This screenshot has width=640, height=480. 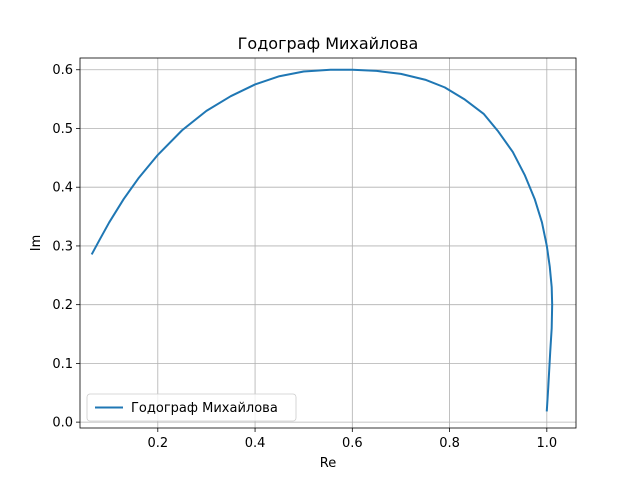 I want to click on y-tick-label: 0.4, so click(x=62, y=188).